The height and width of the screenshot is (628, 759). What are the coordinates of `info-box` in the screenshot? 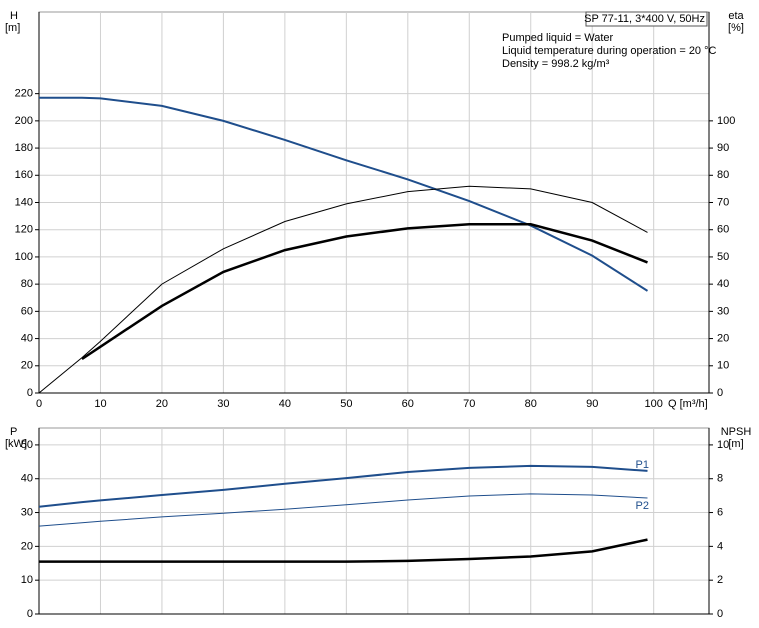 It's located at (646, 19).